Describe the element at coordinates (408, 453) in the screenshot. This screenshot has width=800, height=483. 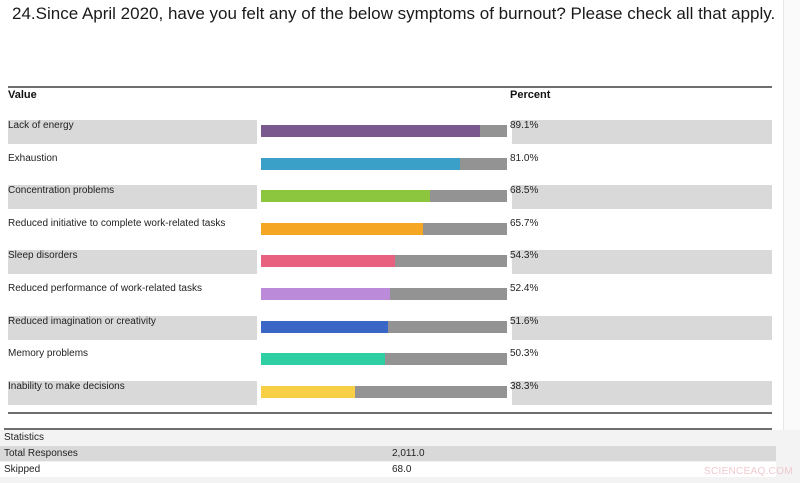
I see `stat-value: 2,011.0` at that location.